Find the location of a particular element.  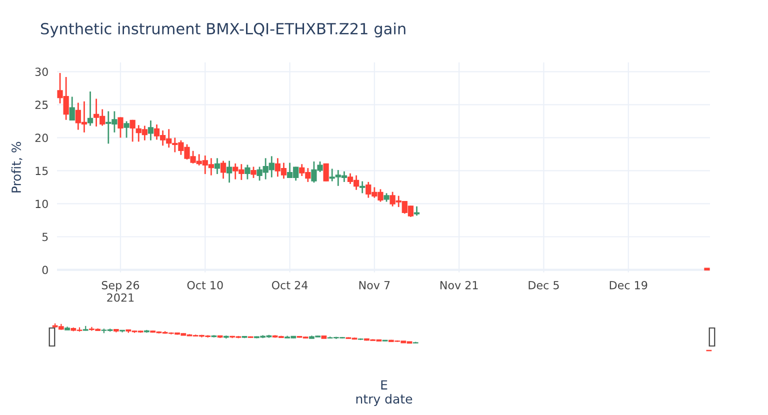

x-tick-label: Dec 5 is located at coordinates (543, 285).